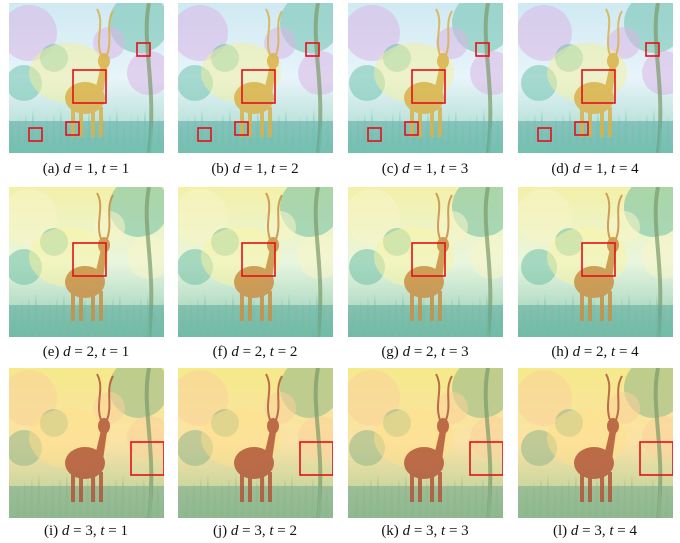 Image resolution: width=680 pixels, height=543 pixels. I want to click on panel-c, so click(425, 78).